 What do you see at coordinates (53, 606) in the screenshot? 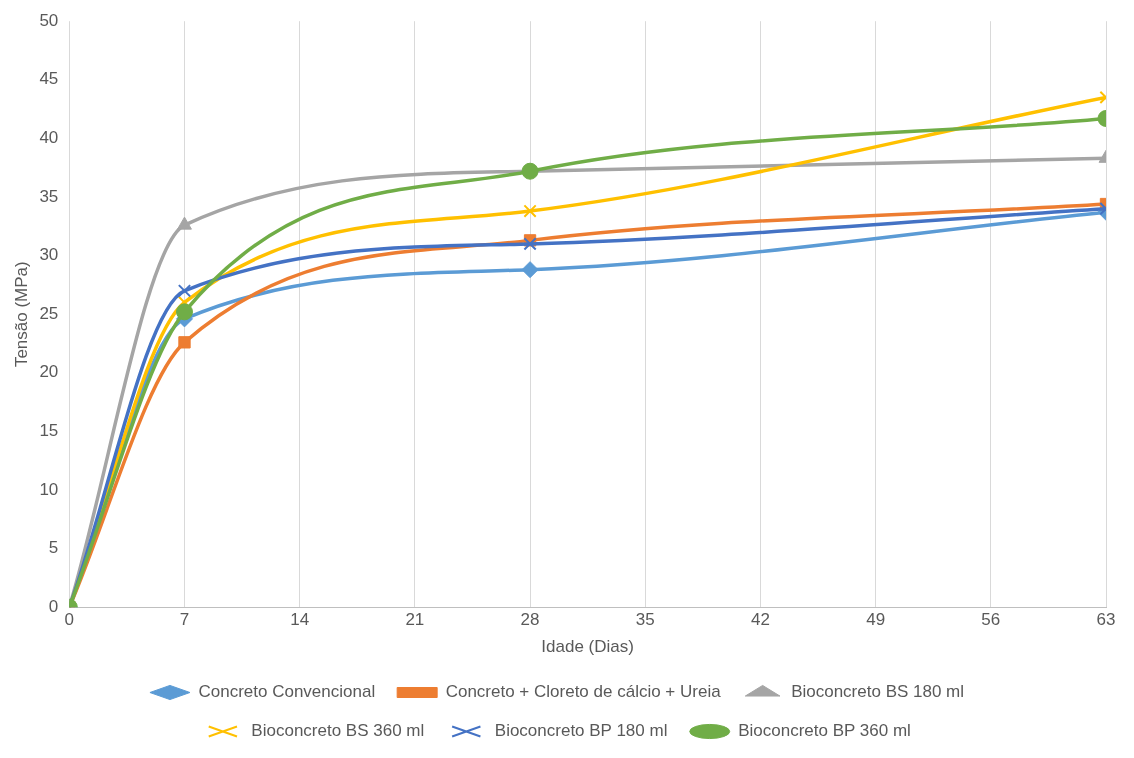
I see `y-tick-label: 0` at bounding box center [53, 606].